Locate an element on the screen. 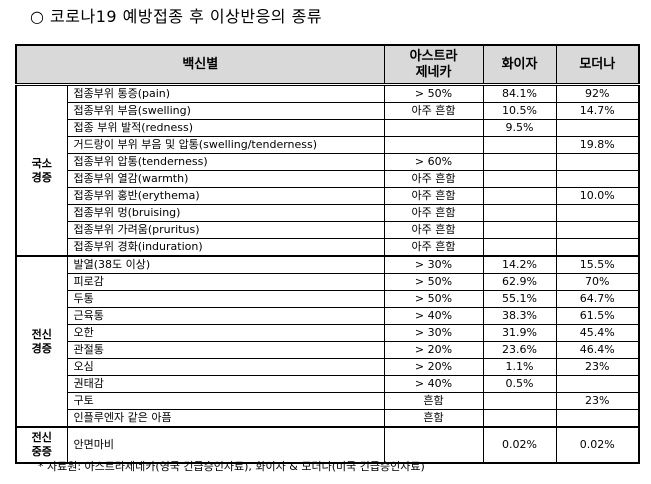  table-row: 인플루엔자 같은 아픔 흔함 is located at coordinates (328, 418).